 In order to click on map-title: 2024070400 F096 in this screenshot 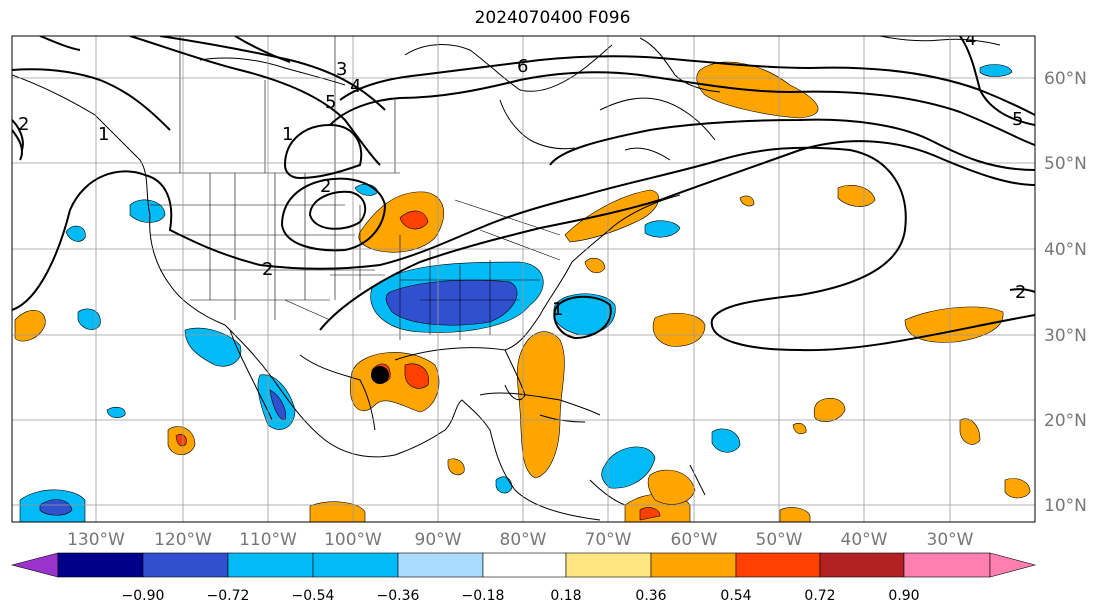, I will do `click(552, 18)`.